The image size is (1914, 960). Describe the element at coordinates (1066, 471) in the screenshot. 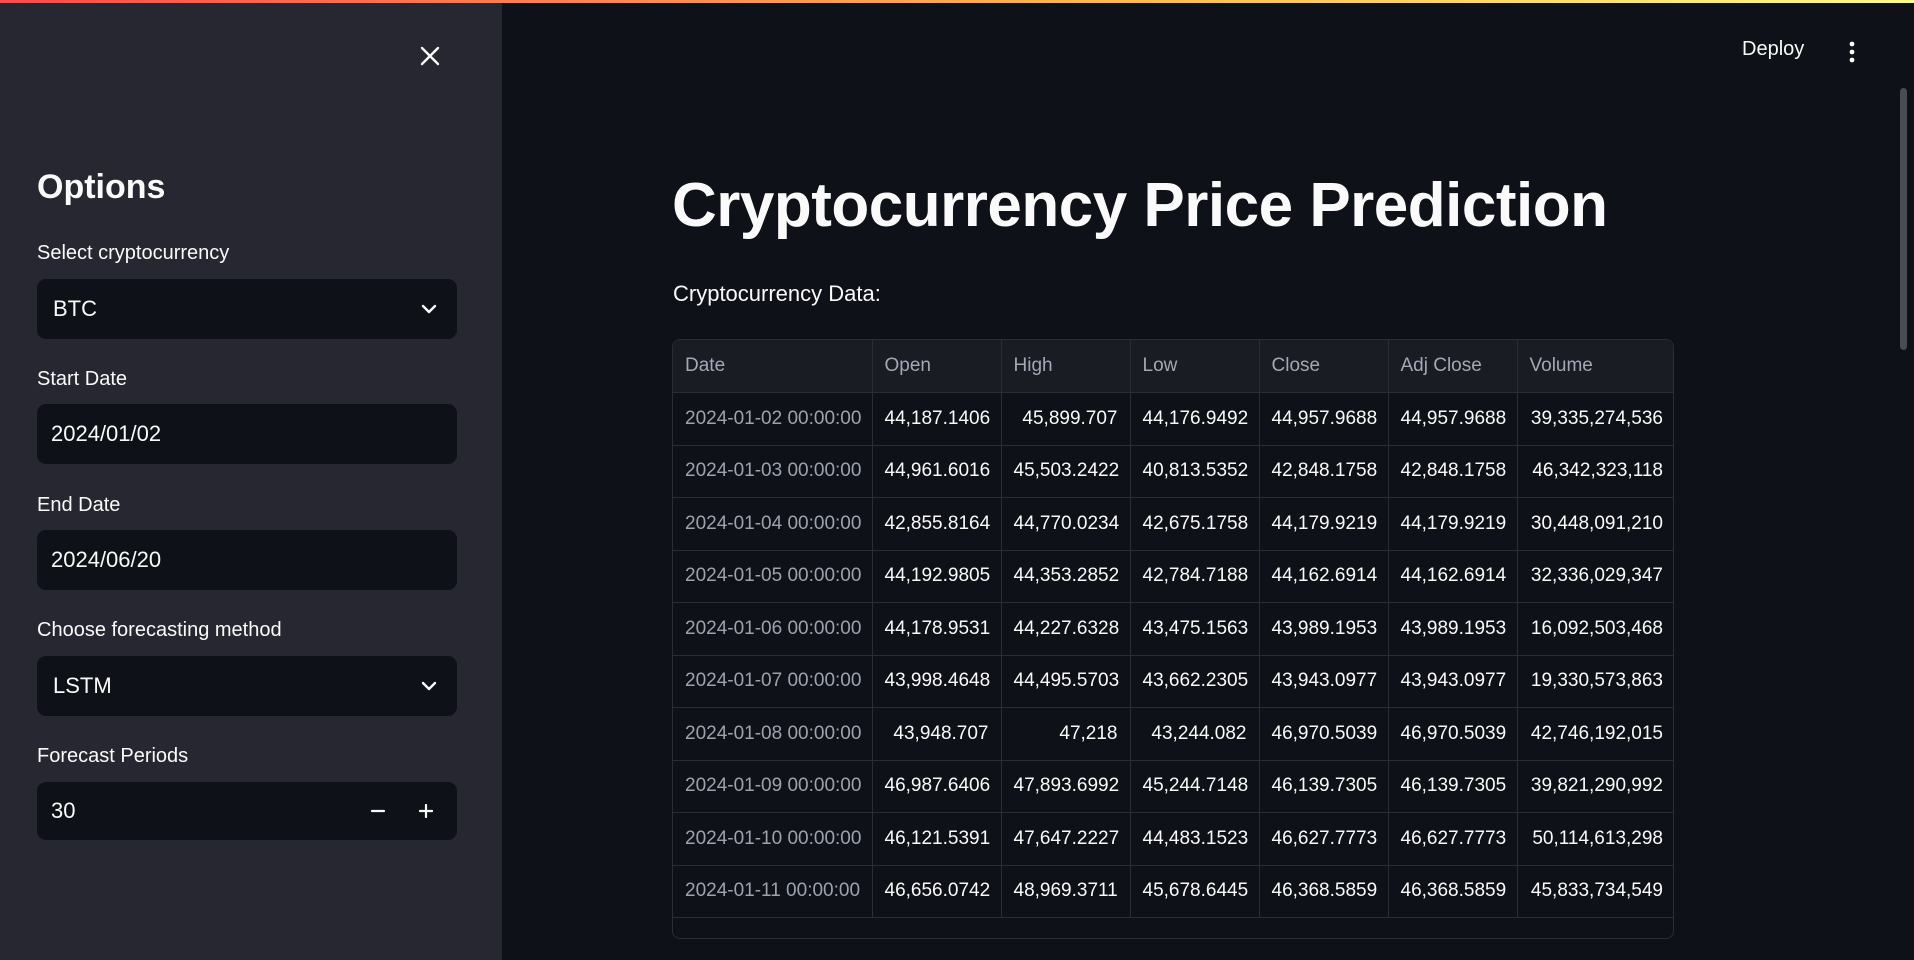

I see `table-cell: 45,503.2422` at that location.